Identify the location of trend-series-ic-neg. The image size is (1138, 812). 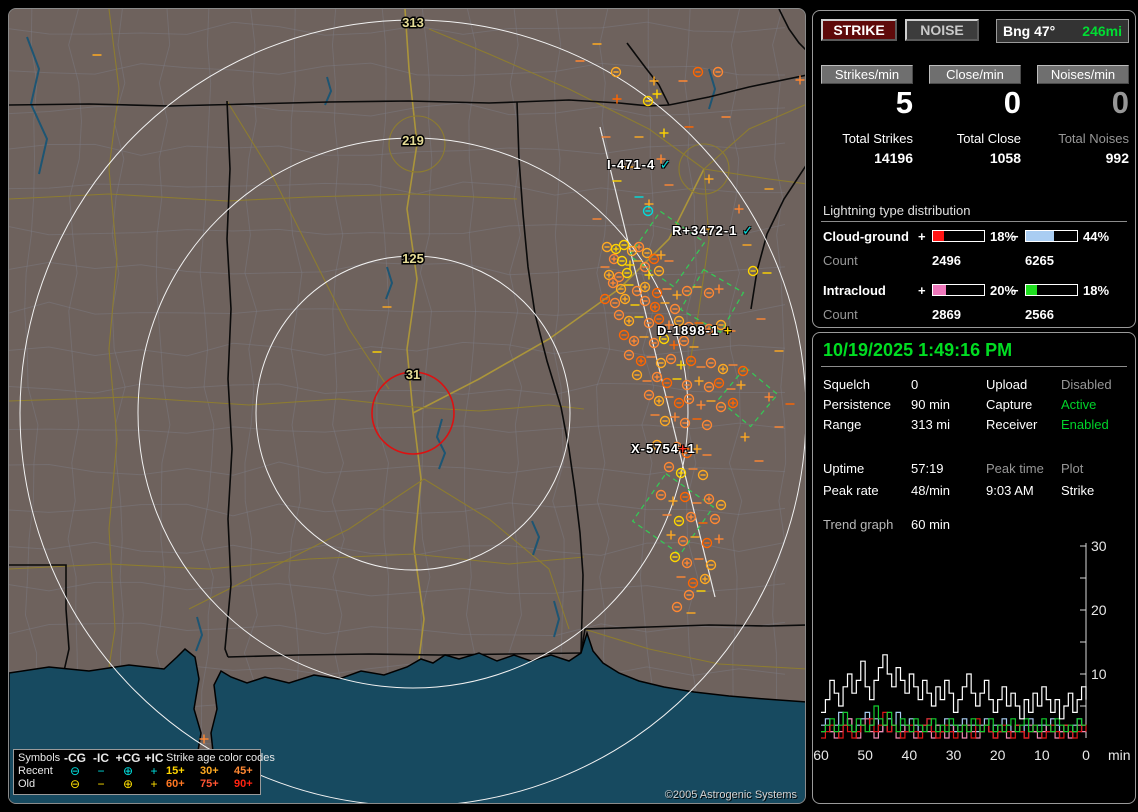
(953, 719).